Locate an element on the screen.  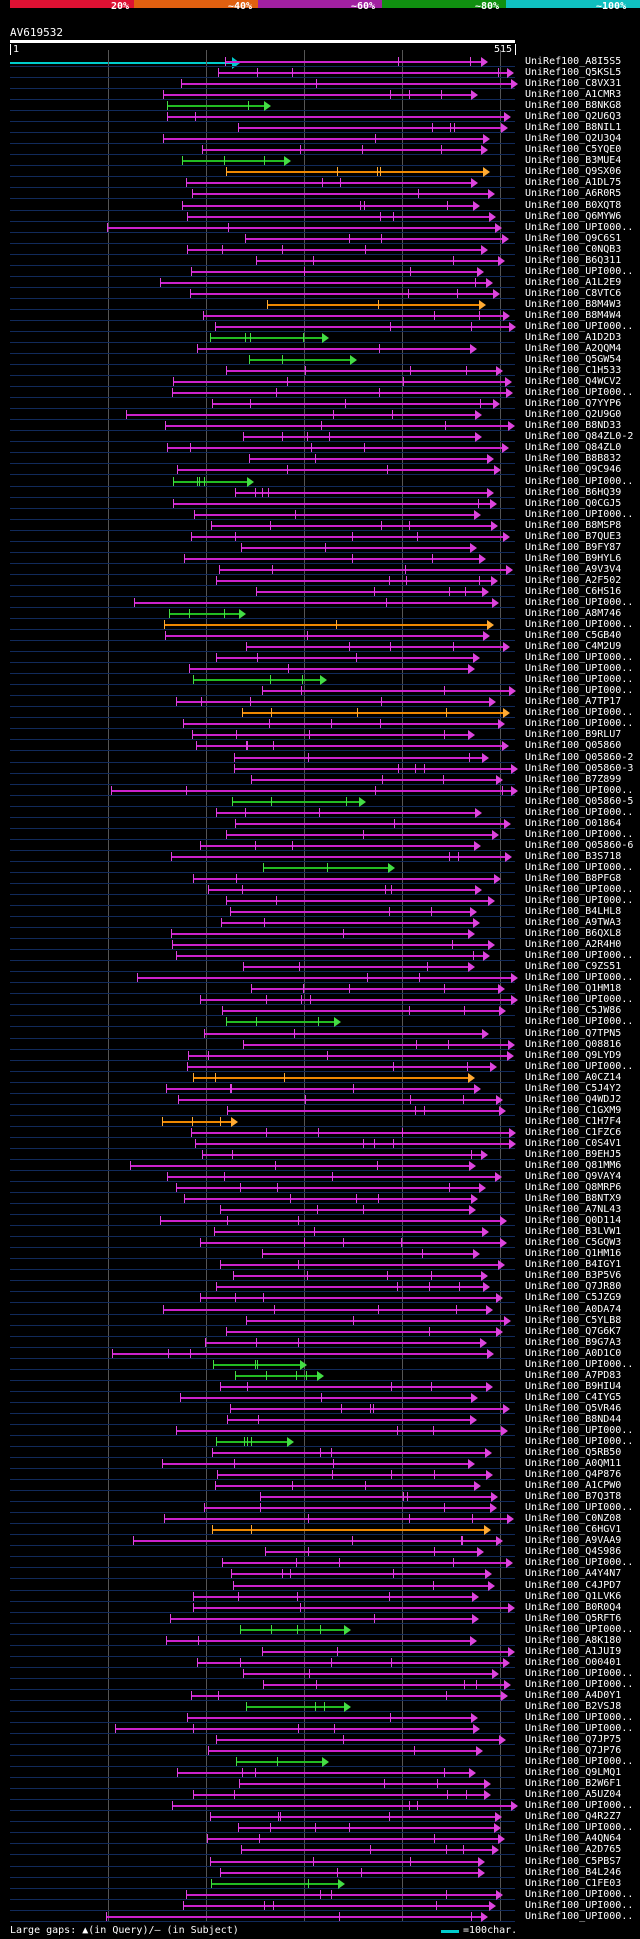
hit-label: UniRef100_B8NTX9 is located at coordinates (573, 1199).